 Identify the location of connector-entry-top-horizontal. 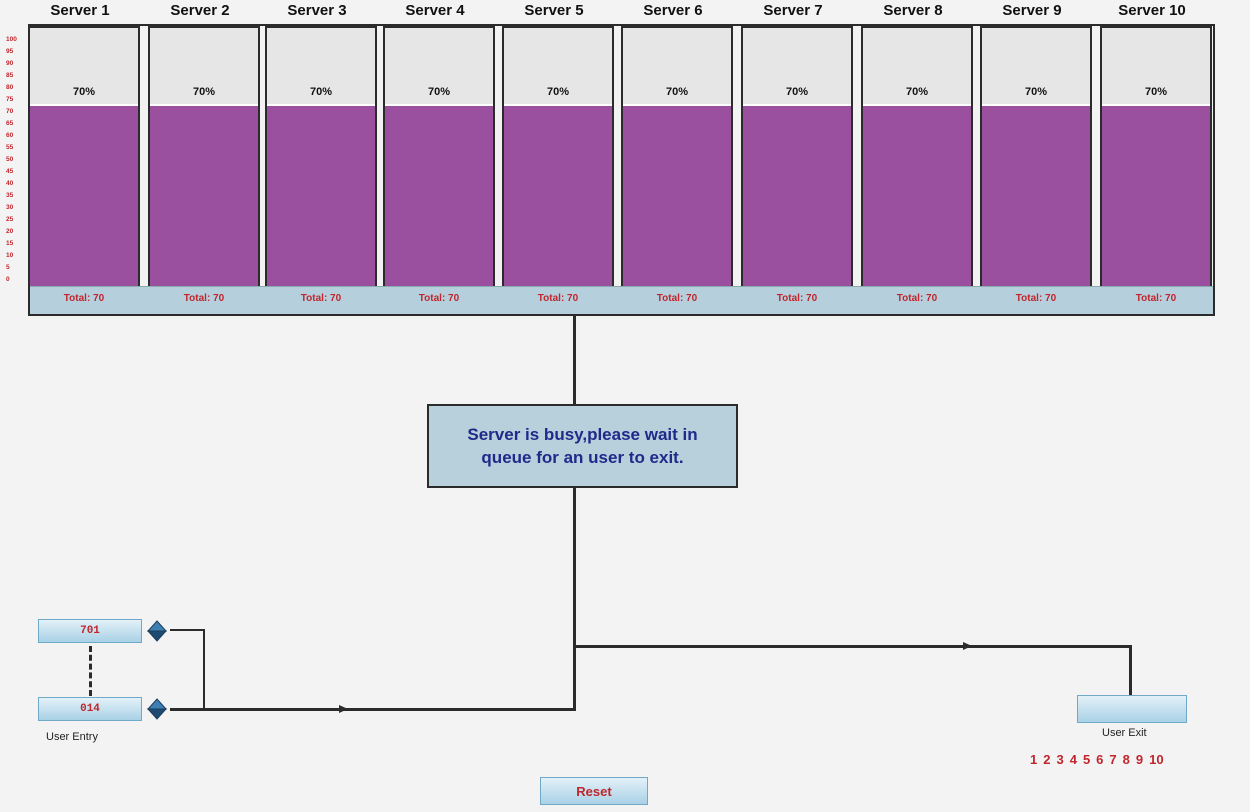
(187, 630).